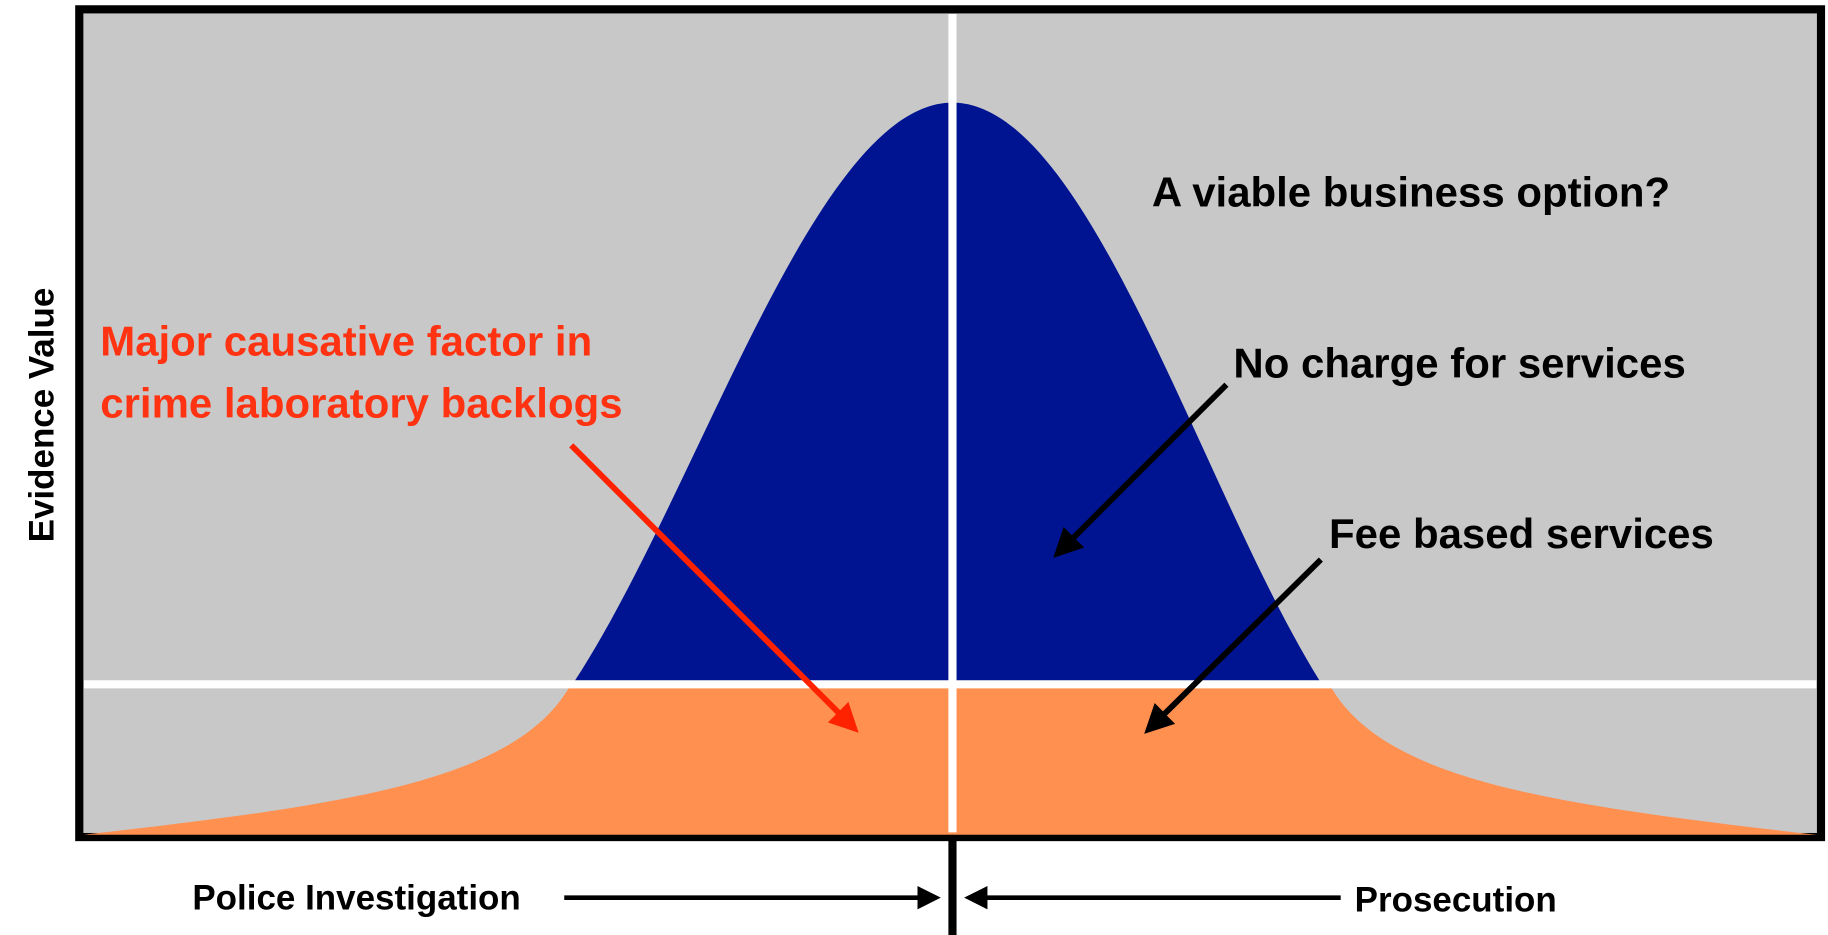 This screenshot has width=1828, height=935. Describe the element at coordinates (1521, 533) in the screenshot. I see `annotation: Fee based services` at that location.